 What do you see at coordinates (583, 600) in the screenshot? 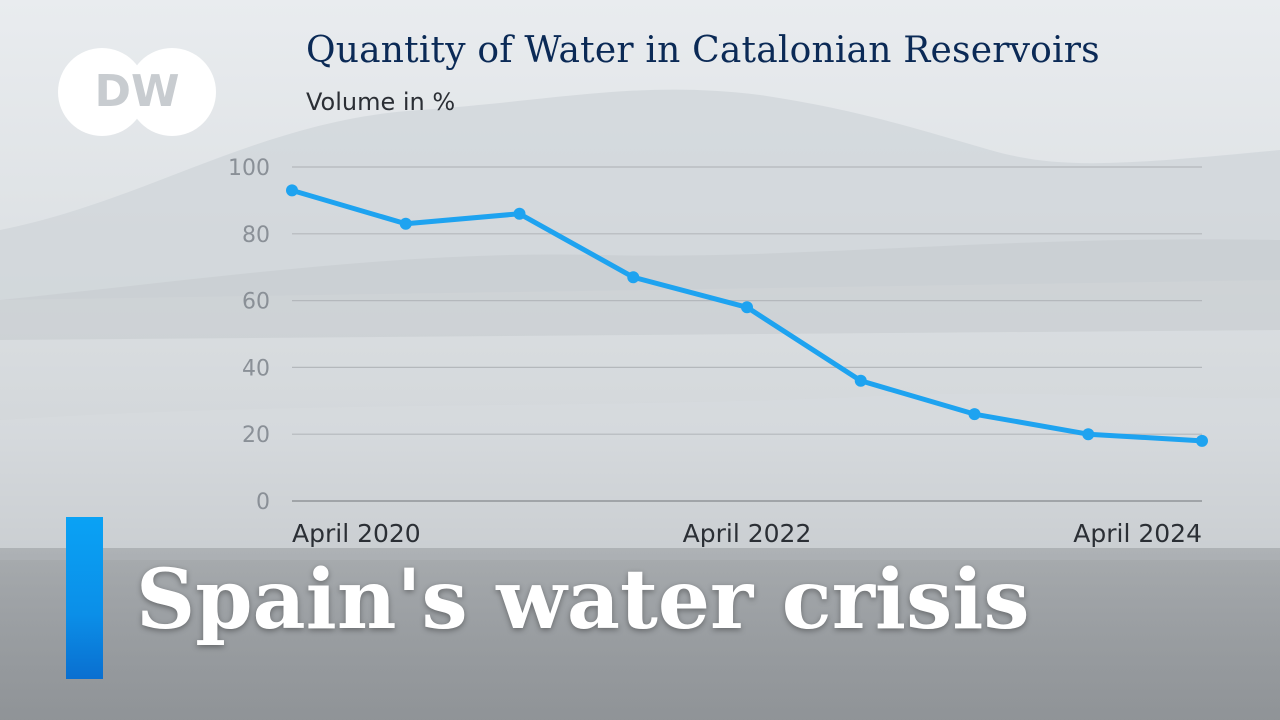
I see `headline-text: Spain's water crisis` at bounding box center [583, 600].